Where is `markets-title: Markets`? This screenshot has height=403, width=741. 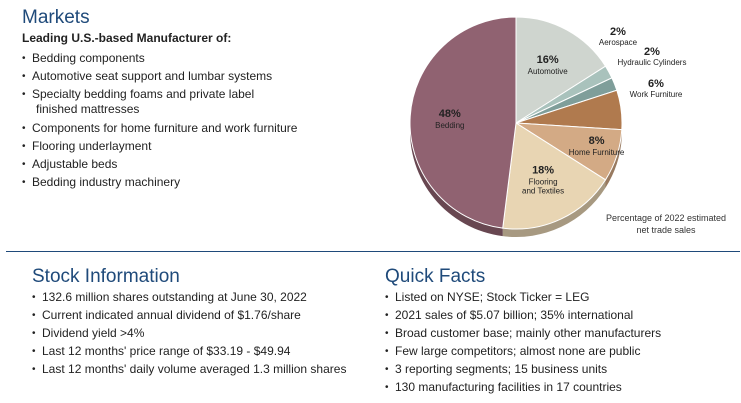 markets-title: Markets is located at coordinates (56, 17).